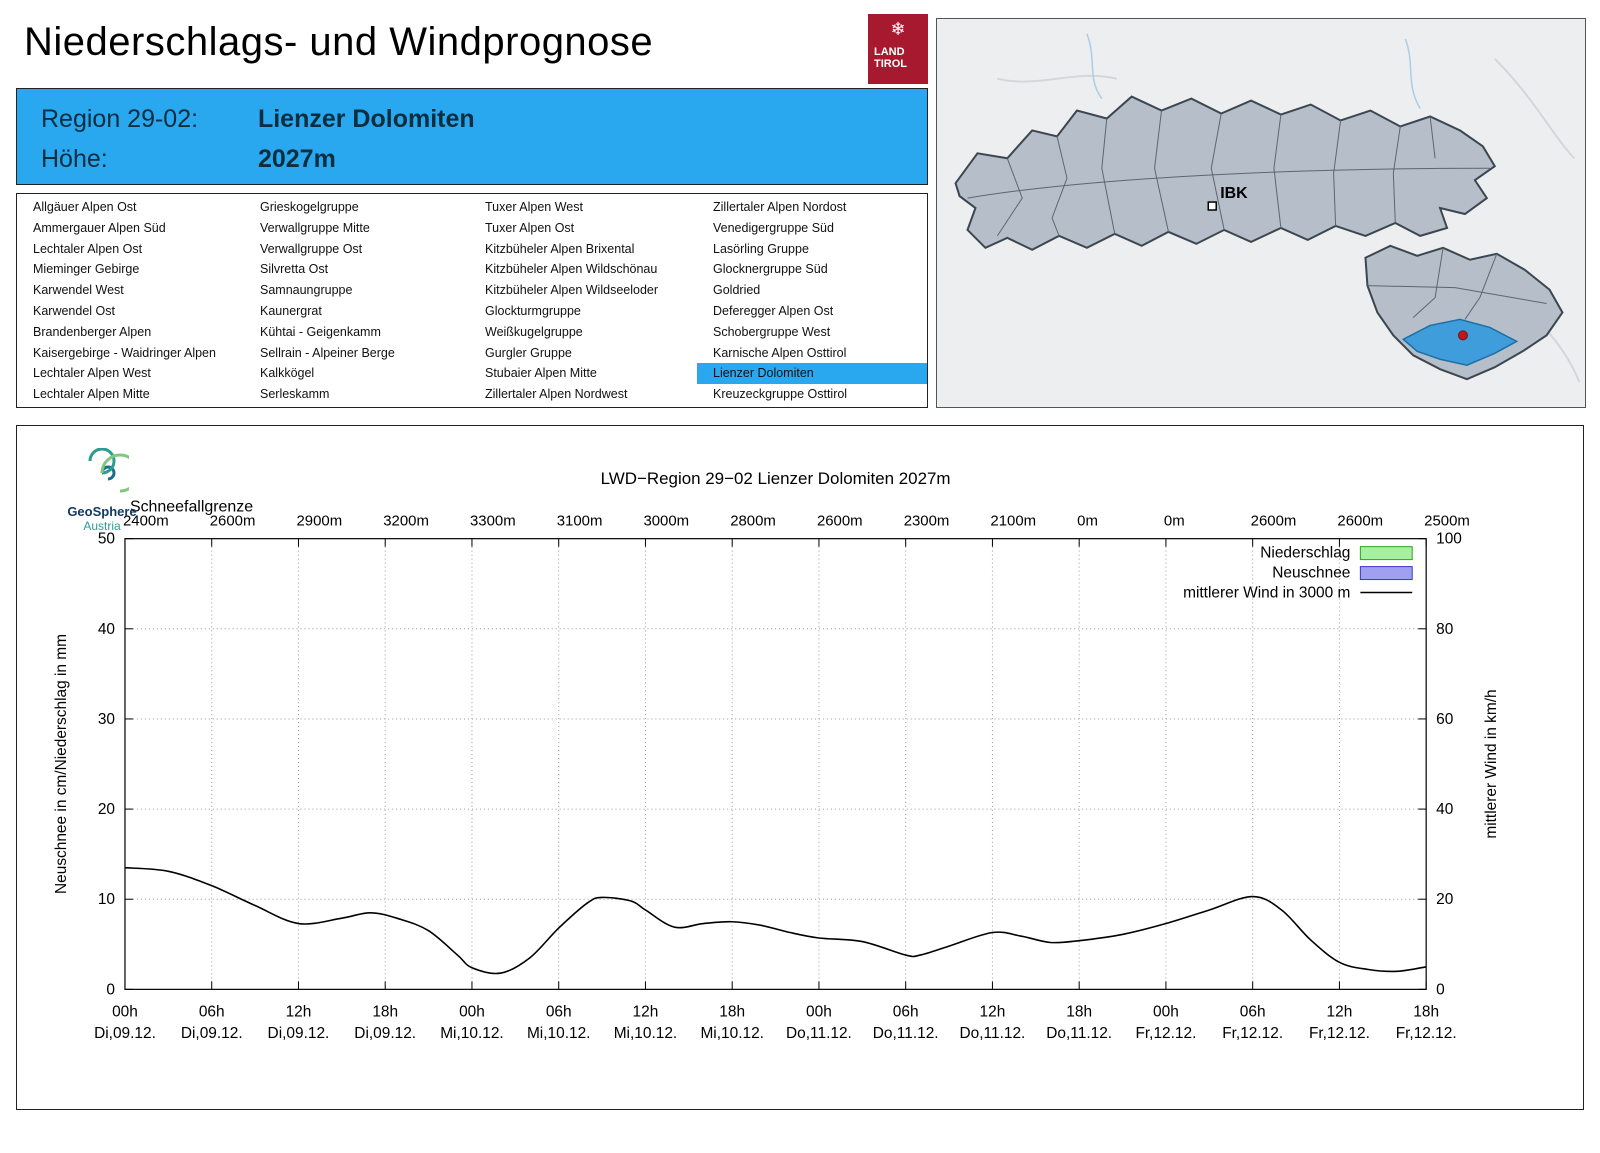  What do you see at coordinates (327, 352) in the screenshot?
I see `region-table-cell: Sellrain - Alpeiner Berge` at bounding box center [327, 352].